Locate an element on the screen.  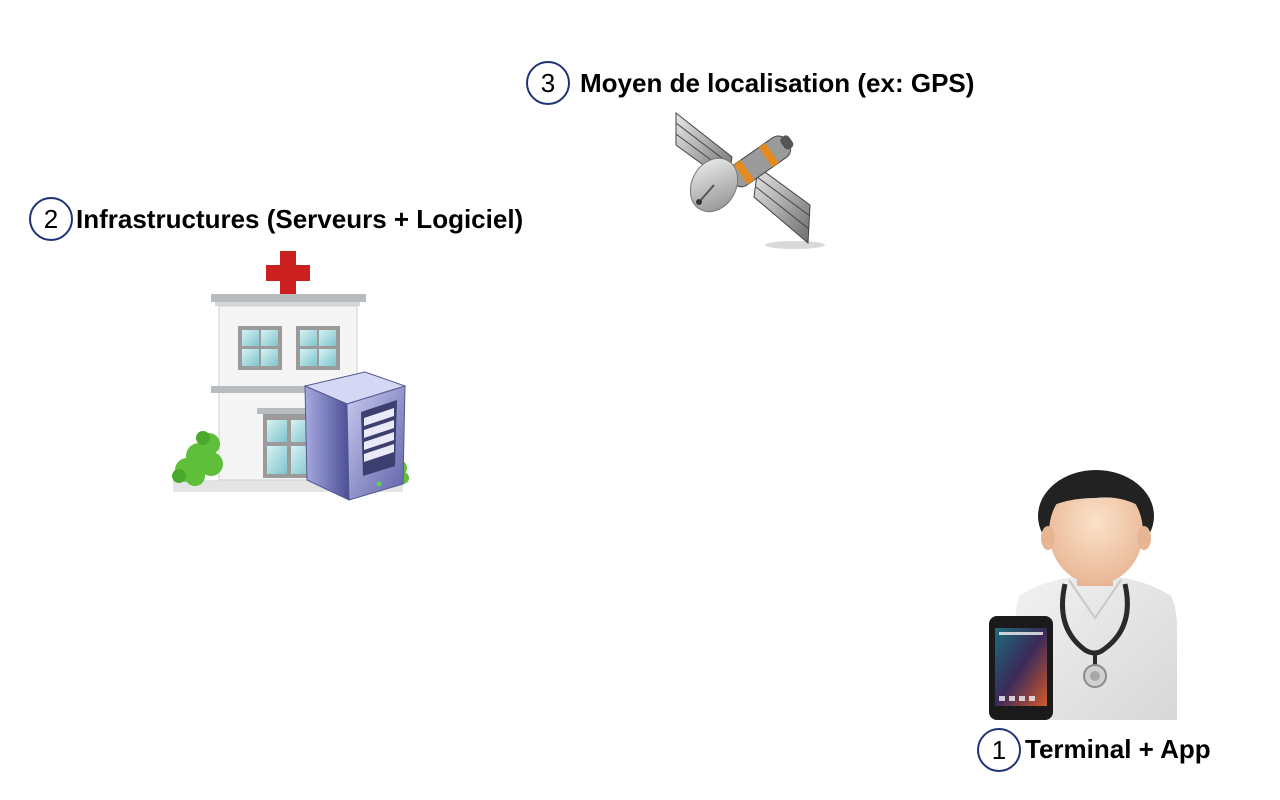
number-badge-3: 3 is located at coordinates (548, 83).